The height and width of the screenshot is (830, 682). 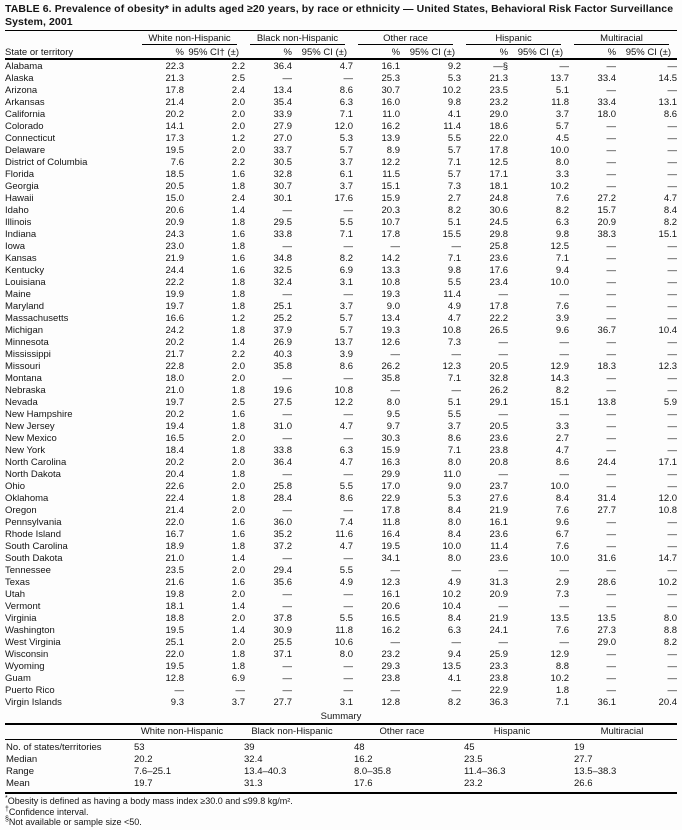 I want to click on pct-value: 26.9, so click(x=283, y=342).